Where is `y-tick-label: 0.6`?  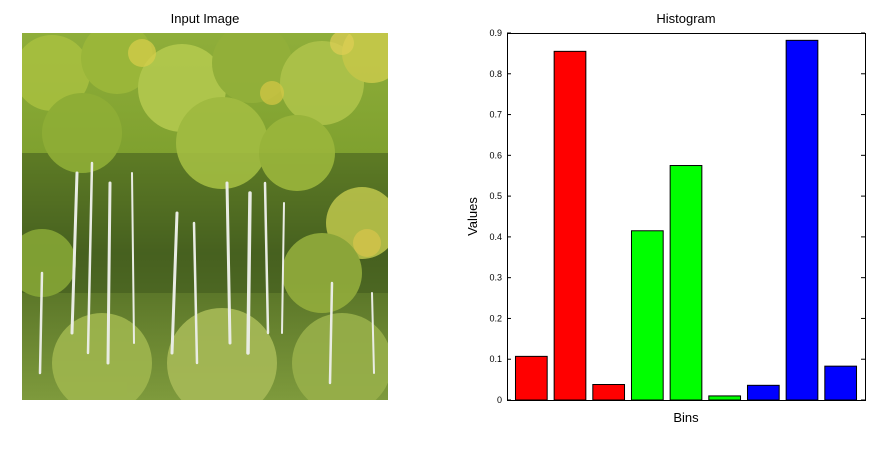
y-tick-label: 0.6 is located at coordinates (495, 155).